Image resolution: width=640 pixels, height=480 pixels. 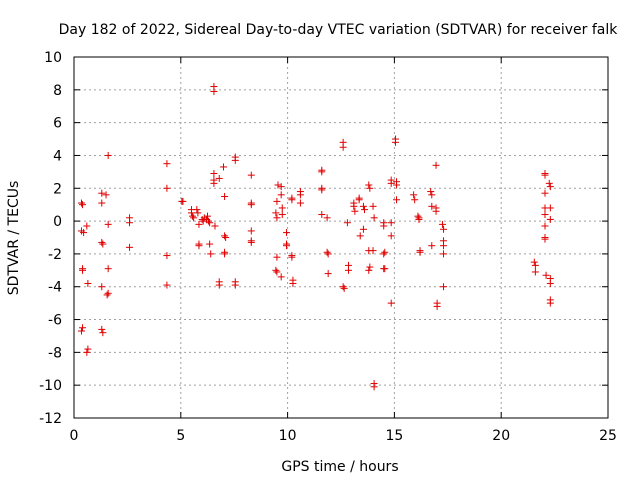 What do you see at coordinates (50, 419) in the screenshot?
I see `y-tick-label: -12` at bounding box center [50, 419].